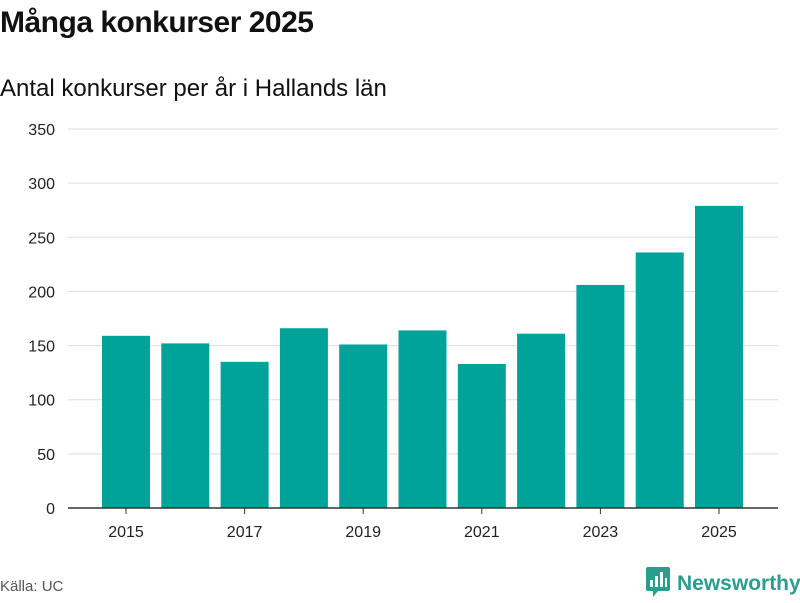 The image size is (800, 603). I want to click on x-tick-label: 2019, so click(363, 532).